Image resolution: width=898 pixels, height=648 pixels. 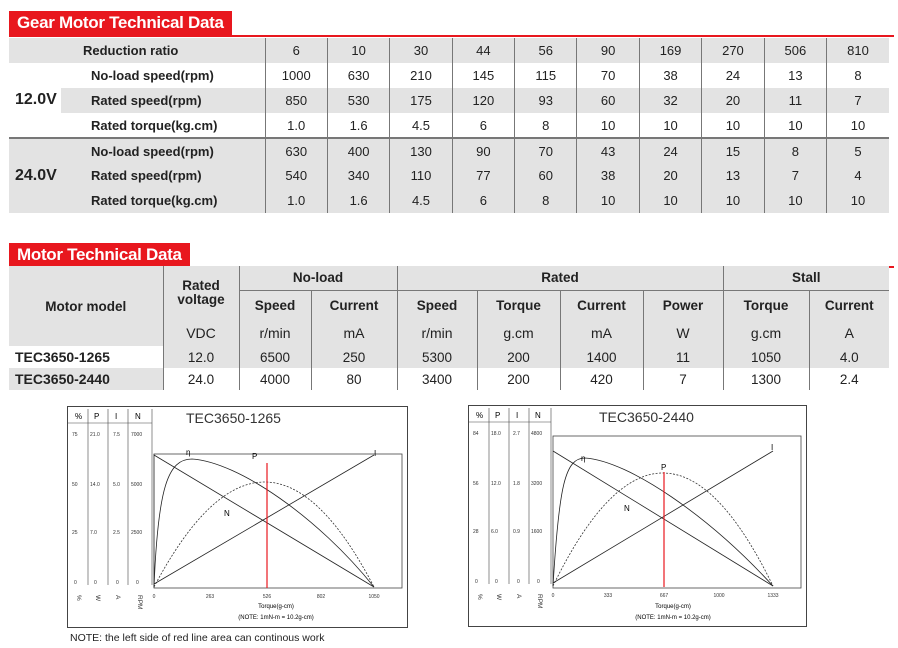 I want to click on ratio-cell: 270, so click(x=733, y=50).